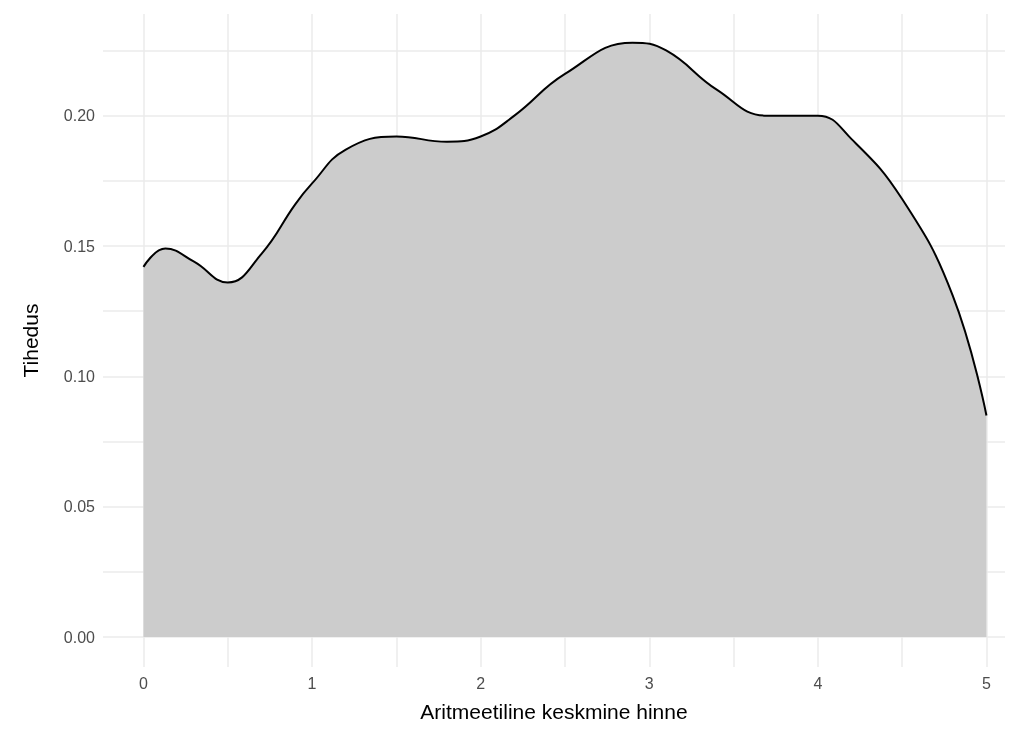 The width and height of the screenshot is (1017, 729). Describe the element at coordinates (79, 507) in the screenshot. I see `y-tick-label: 0.05` at that location.